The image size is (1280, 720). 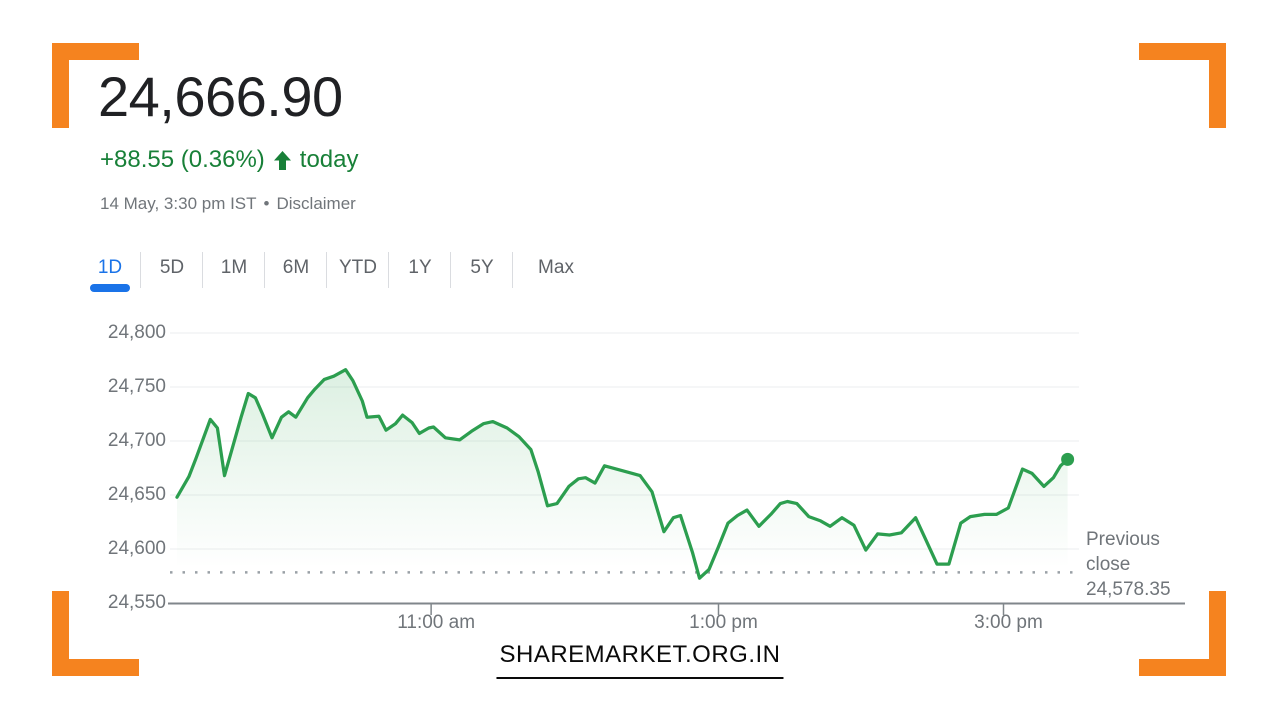 What do you see at coordinates (136, 440) in the screenshot?
I see `y-axis-label: 24,700` at bounding box center [136, 440].